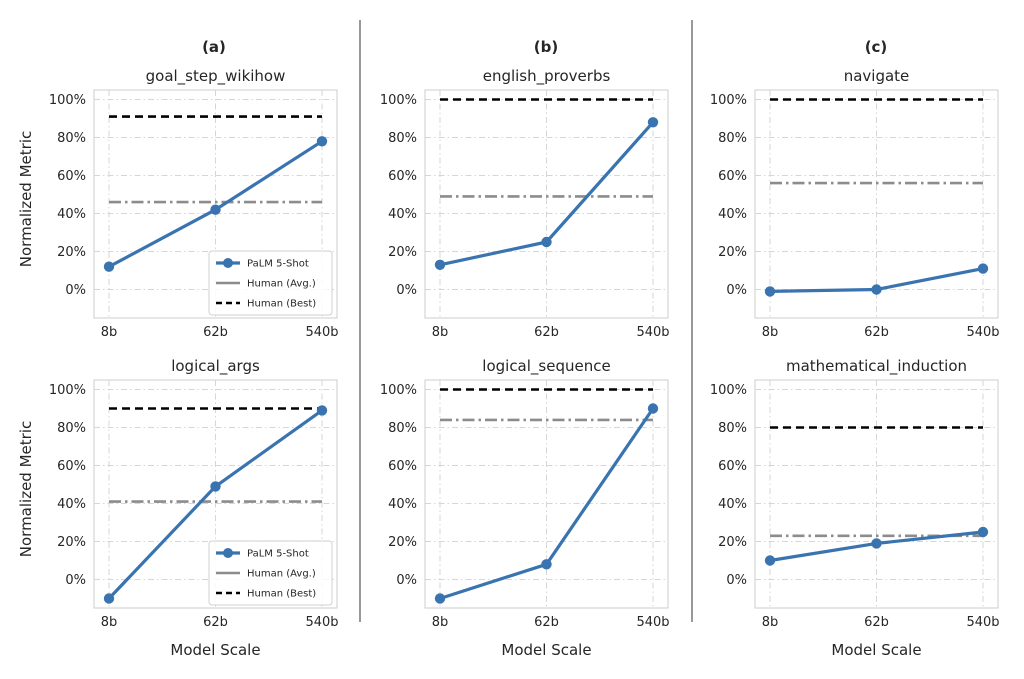 The width and height of the screenshot is (1024, 679). What do you see at coordinates (215, 366) in the screenshot?
I see `panel-title: logical_args` at bounding box center [215, 366].